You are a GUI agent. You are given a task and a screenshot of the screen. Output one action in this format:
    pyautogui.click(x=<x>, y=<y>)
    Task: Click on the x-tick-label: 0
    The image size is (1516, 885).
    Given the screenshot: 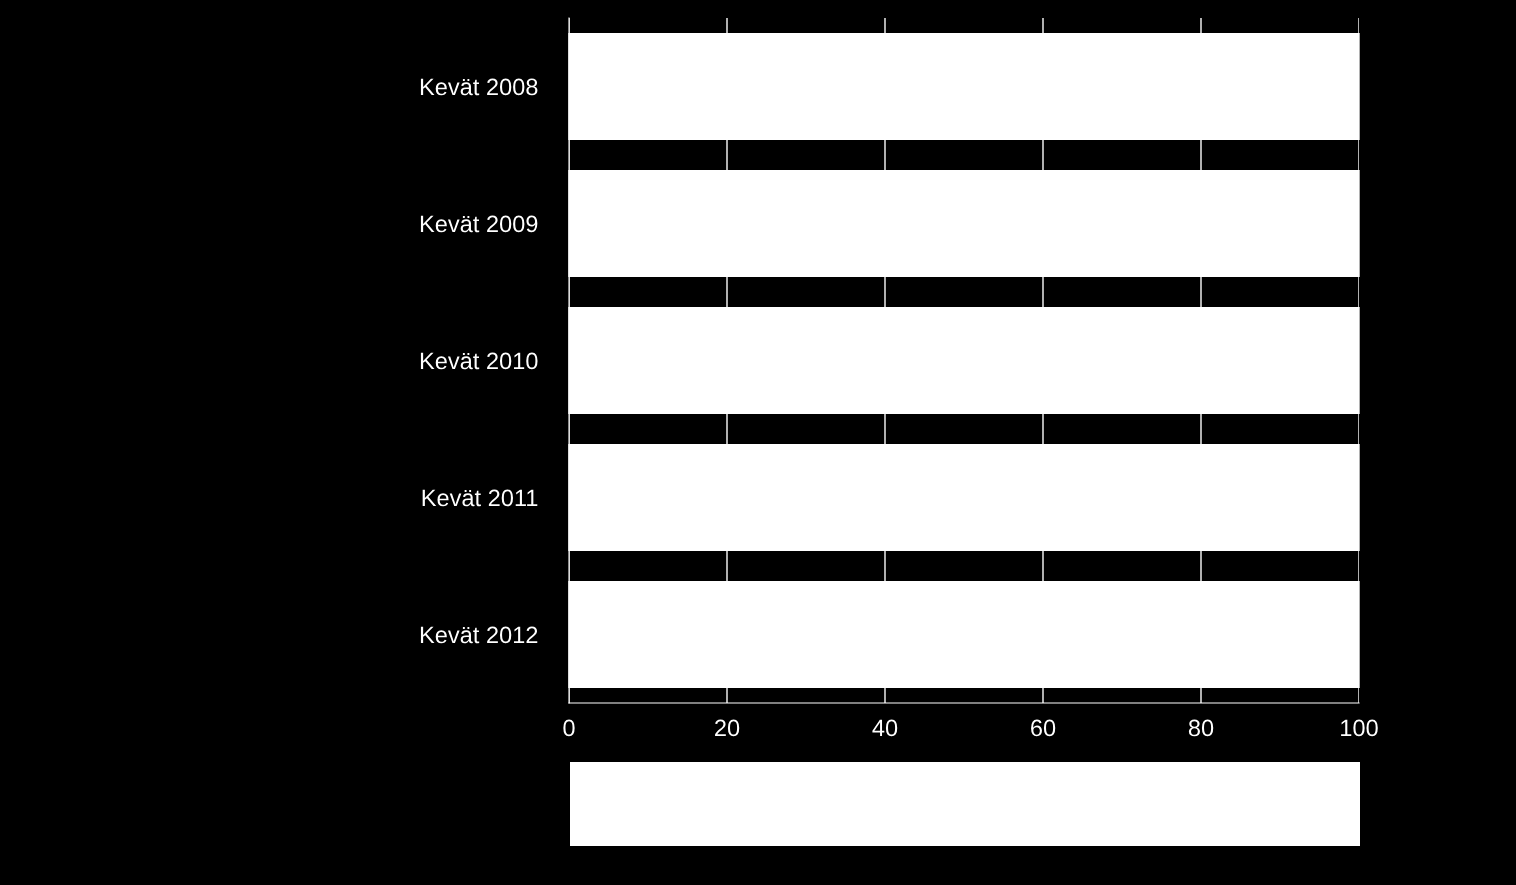 What is the action you would take?
    pyautogui.click(x=569, y=728)
    